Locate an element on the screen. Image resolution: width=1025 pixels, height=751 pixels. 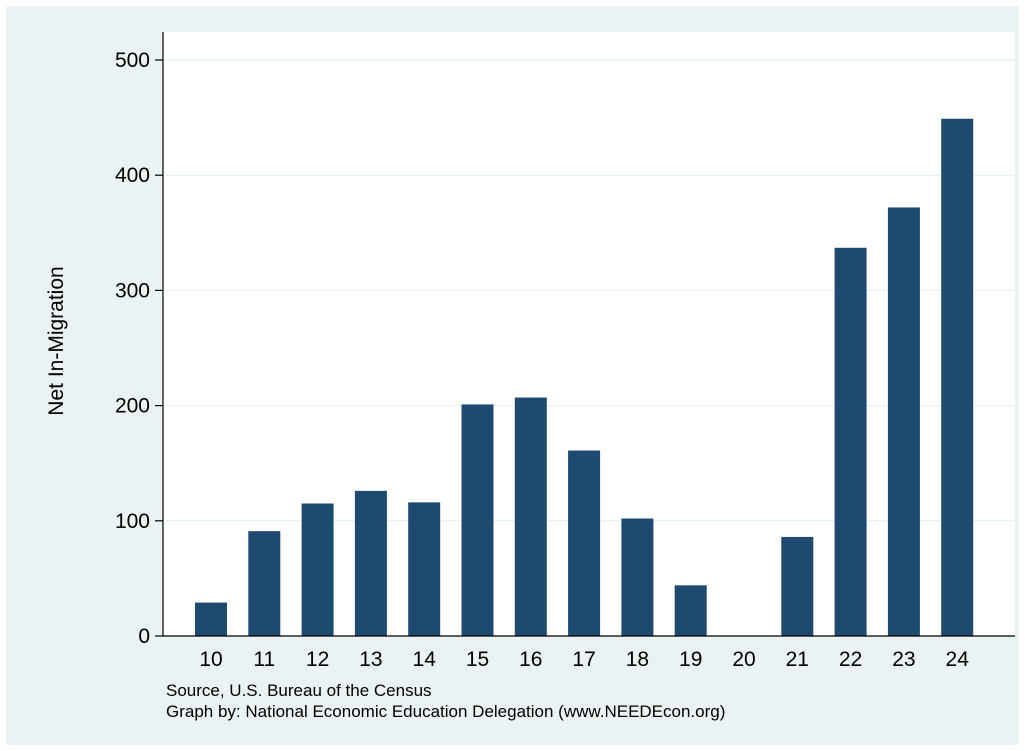
x-tick-label: 17 is located at coordinates (583, 659).